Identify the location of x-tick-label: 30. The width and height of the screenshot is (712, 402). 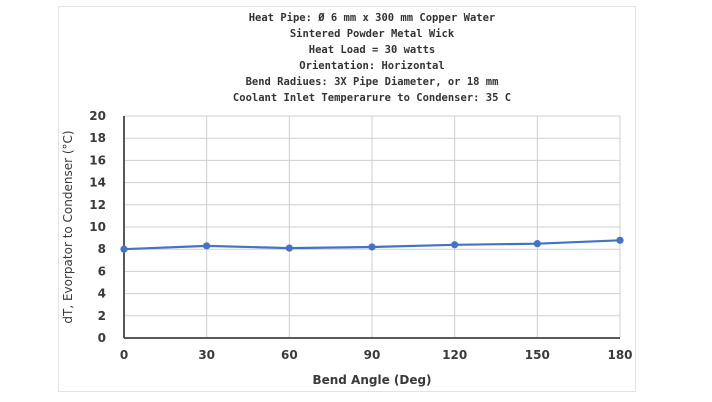
(206, 355).